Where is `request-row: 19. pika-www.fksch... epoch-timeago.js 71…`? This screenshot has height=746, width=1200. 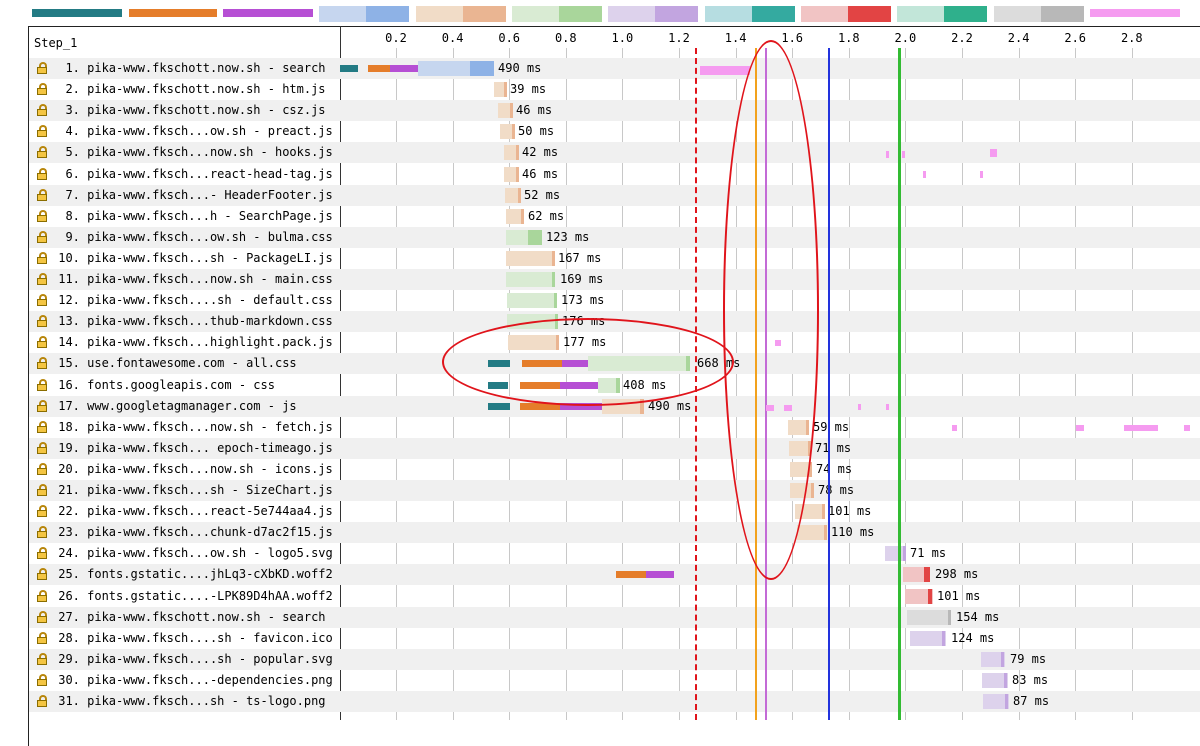 request-row: 19. pika-www.fksch... epoch-timeago.js 71… is located at coordinates (614, 448).